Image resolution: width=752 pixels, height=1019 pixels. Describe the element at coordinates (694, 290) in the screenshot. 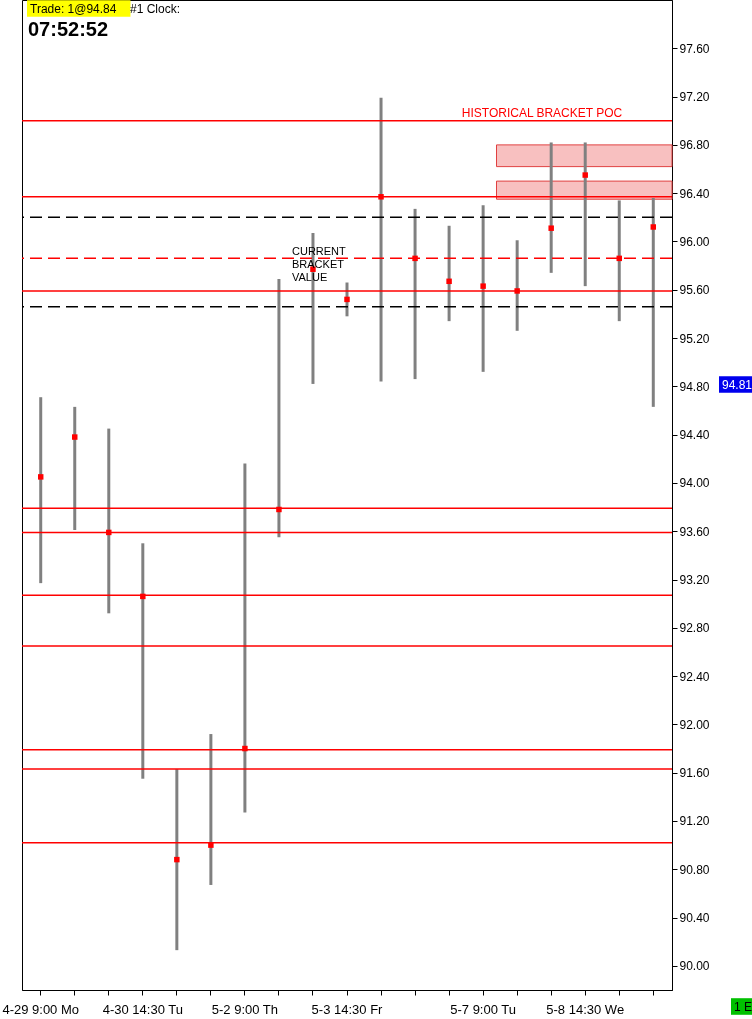

I see `y-tick-label: 95.60` at that location.